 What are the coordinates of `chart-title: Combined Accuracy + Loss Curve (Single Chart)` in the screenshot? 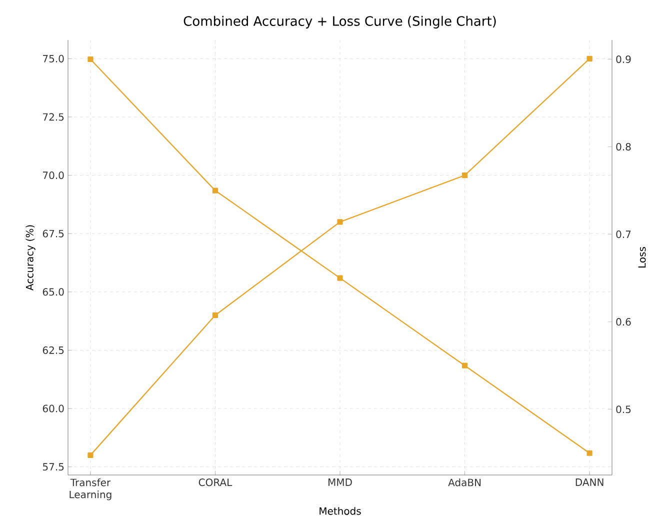 It's located at (340, 22).